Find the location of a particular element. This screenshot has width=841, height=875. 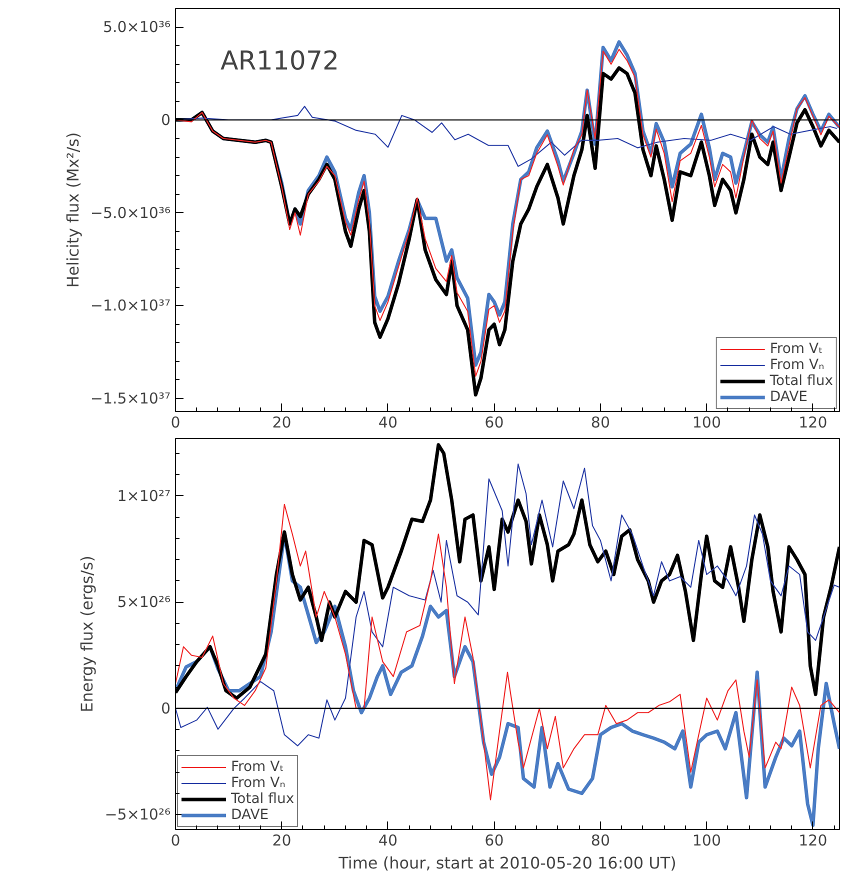

y-tick-label: 5×10²⁶ is located at coordinates (144, 602).